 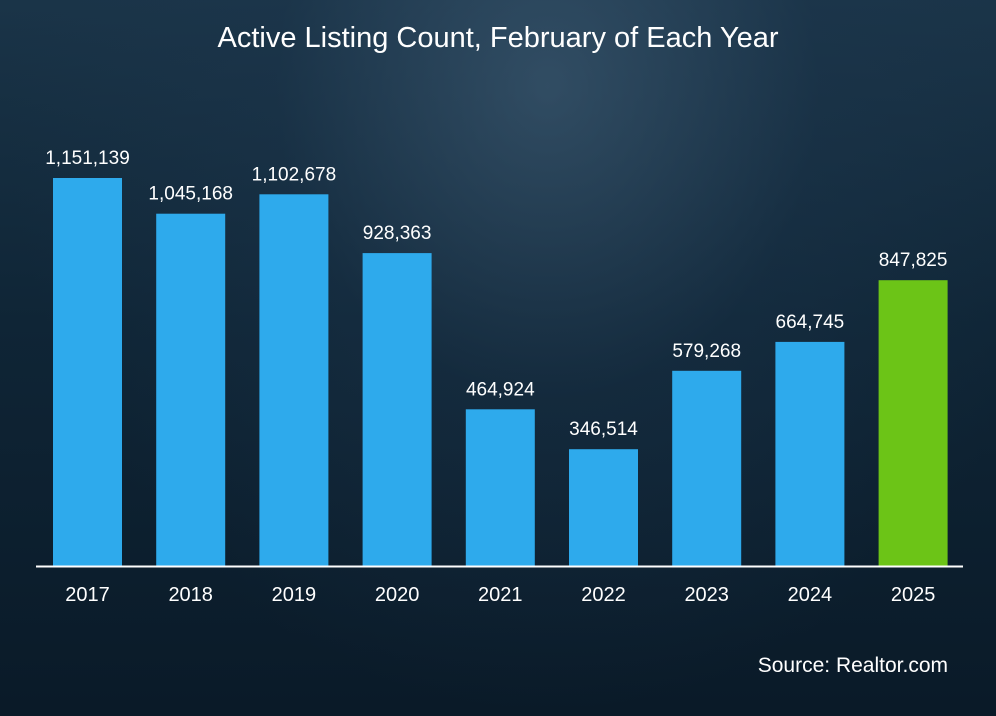 What do you see at coordinates (810, 453) in the screenshot?
I see `bar-2024` at bounding box center [810, 453].